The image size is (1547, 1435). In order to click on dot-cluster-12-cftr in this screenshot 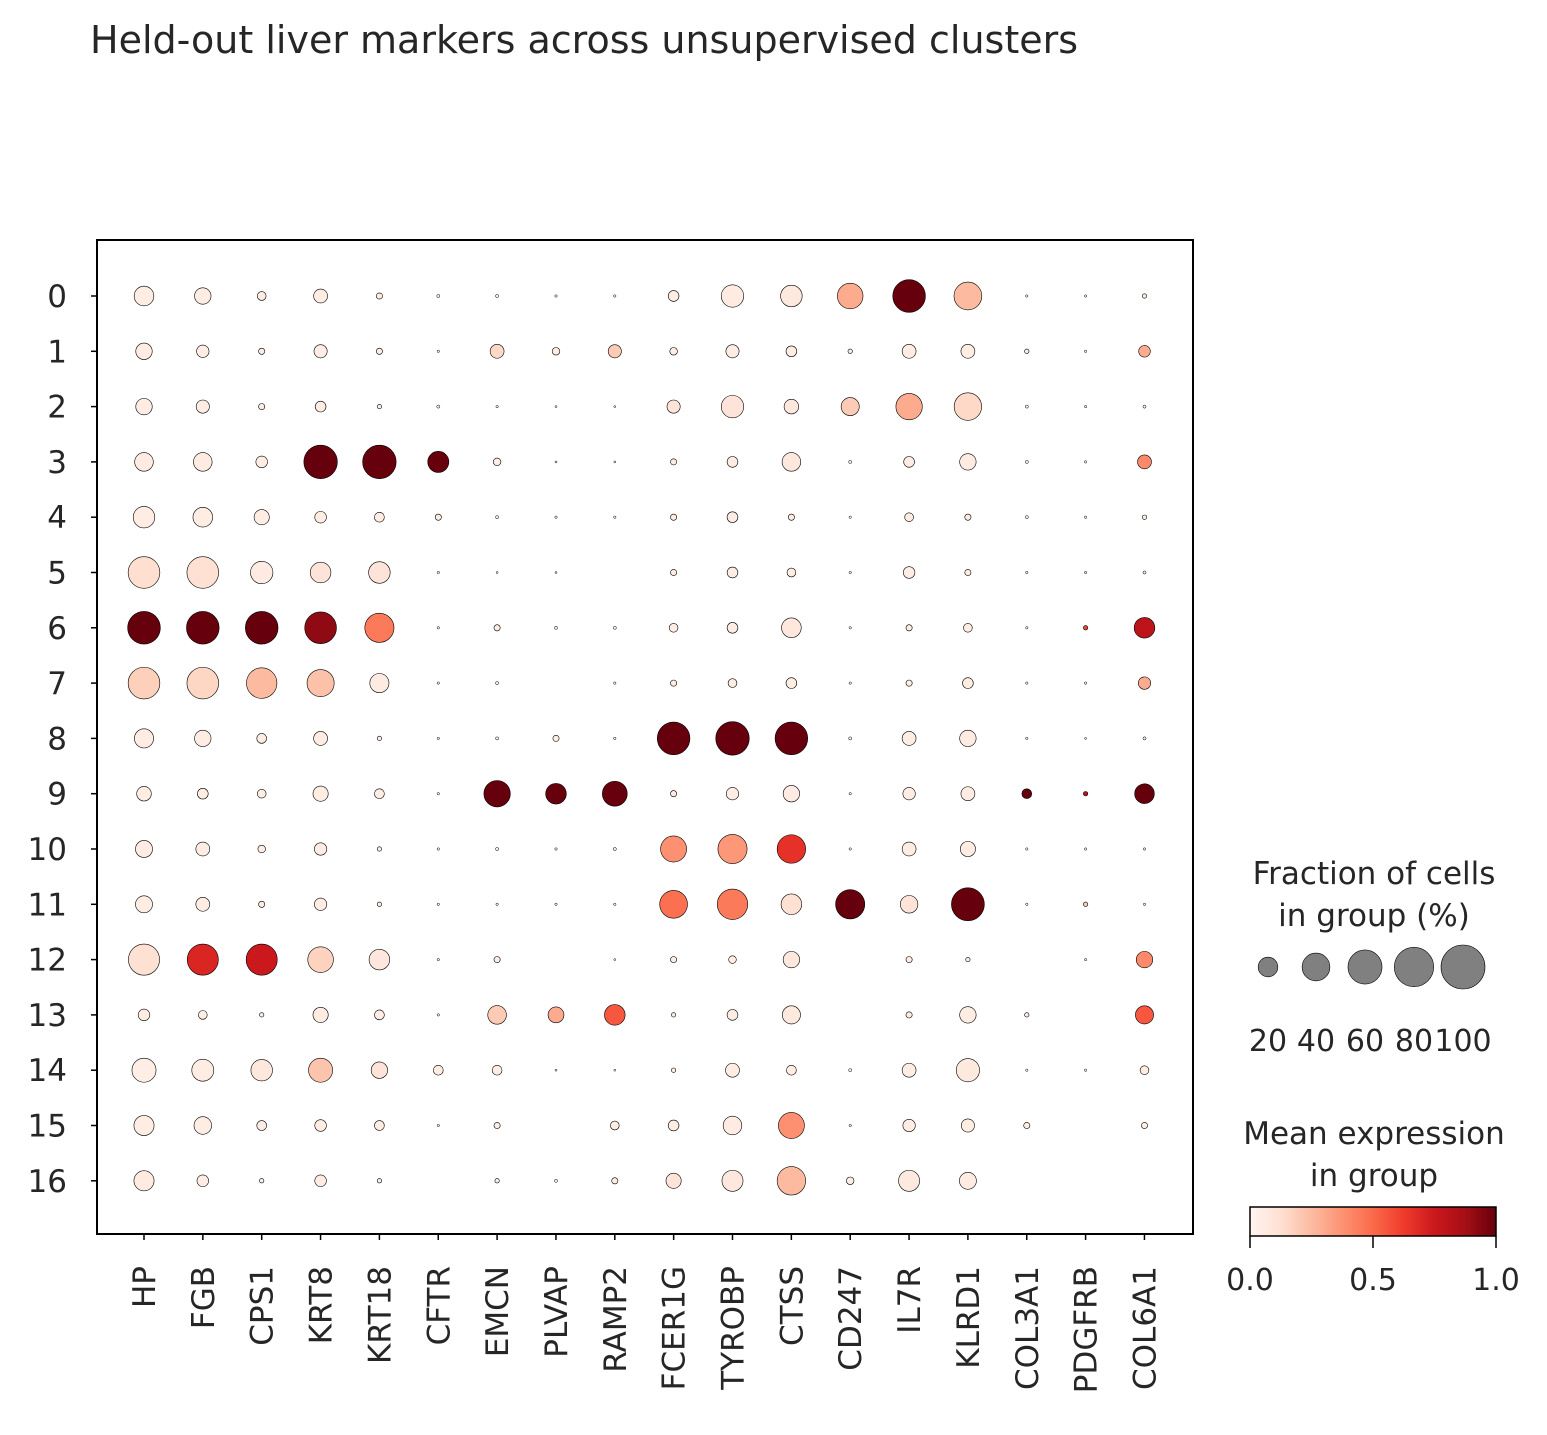, I will do `click(438, 960)`.